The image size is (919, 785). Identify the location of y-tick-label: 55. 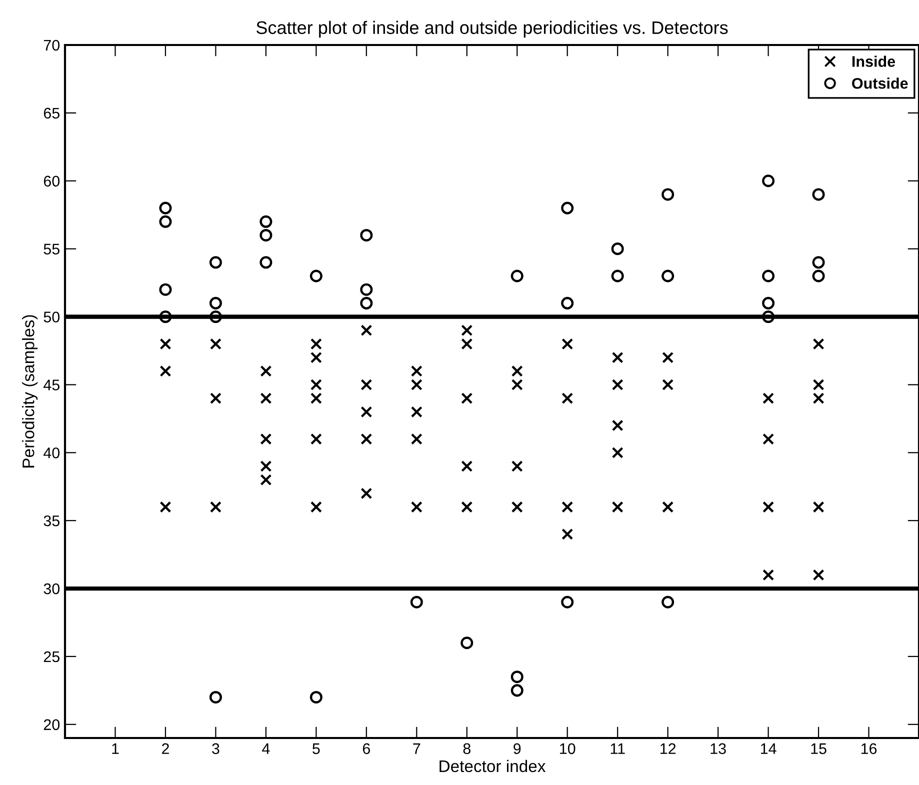
(52, 249).